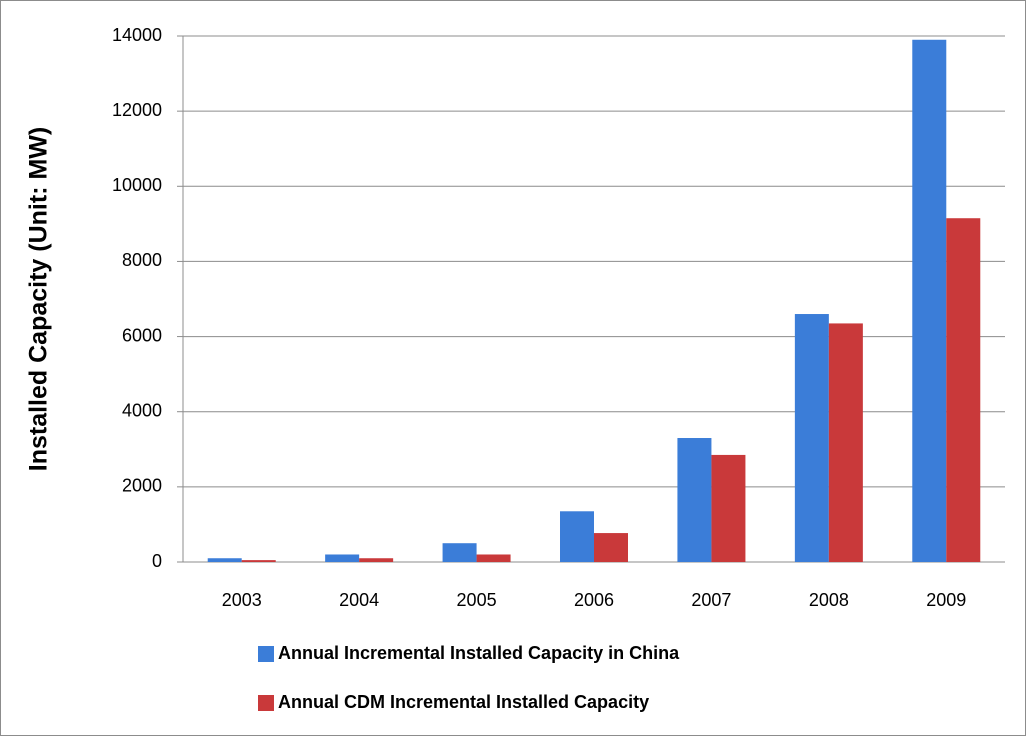 The image size is (1026, 736). Describe the element at coordinates (157, 561) in the screenshot. I see `y-tick-label: 0` at that location.